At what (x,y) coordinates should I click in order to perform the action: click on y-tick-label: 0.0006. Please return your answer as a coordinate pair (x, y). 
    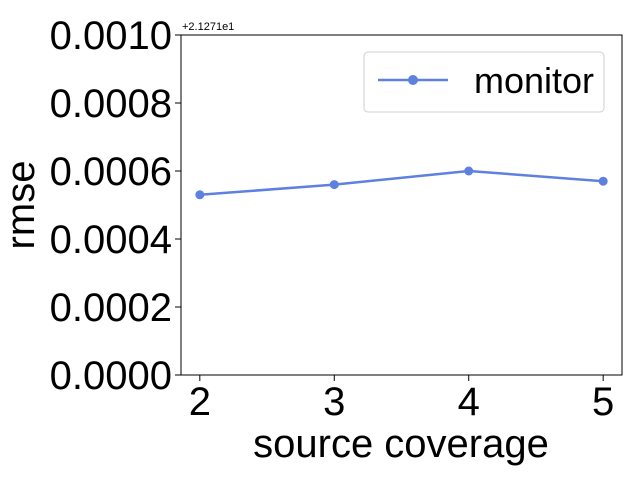
    Looking at the image, I should click on (111, 172).